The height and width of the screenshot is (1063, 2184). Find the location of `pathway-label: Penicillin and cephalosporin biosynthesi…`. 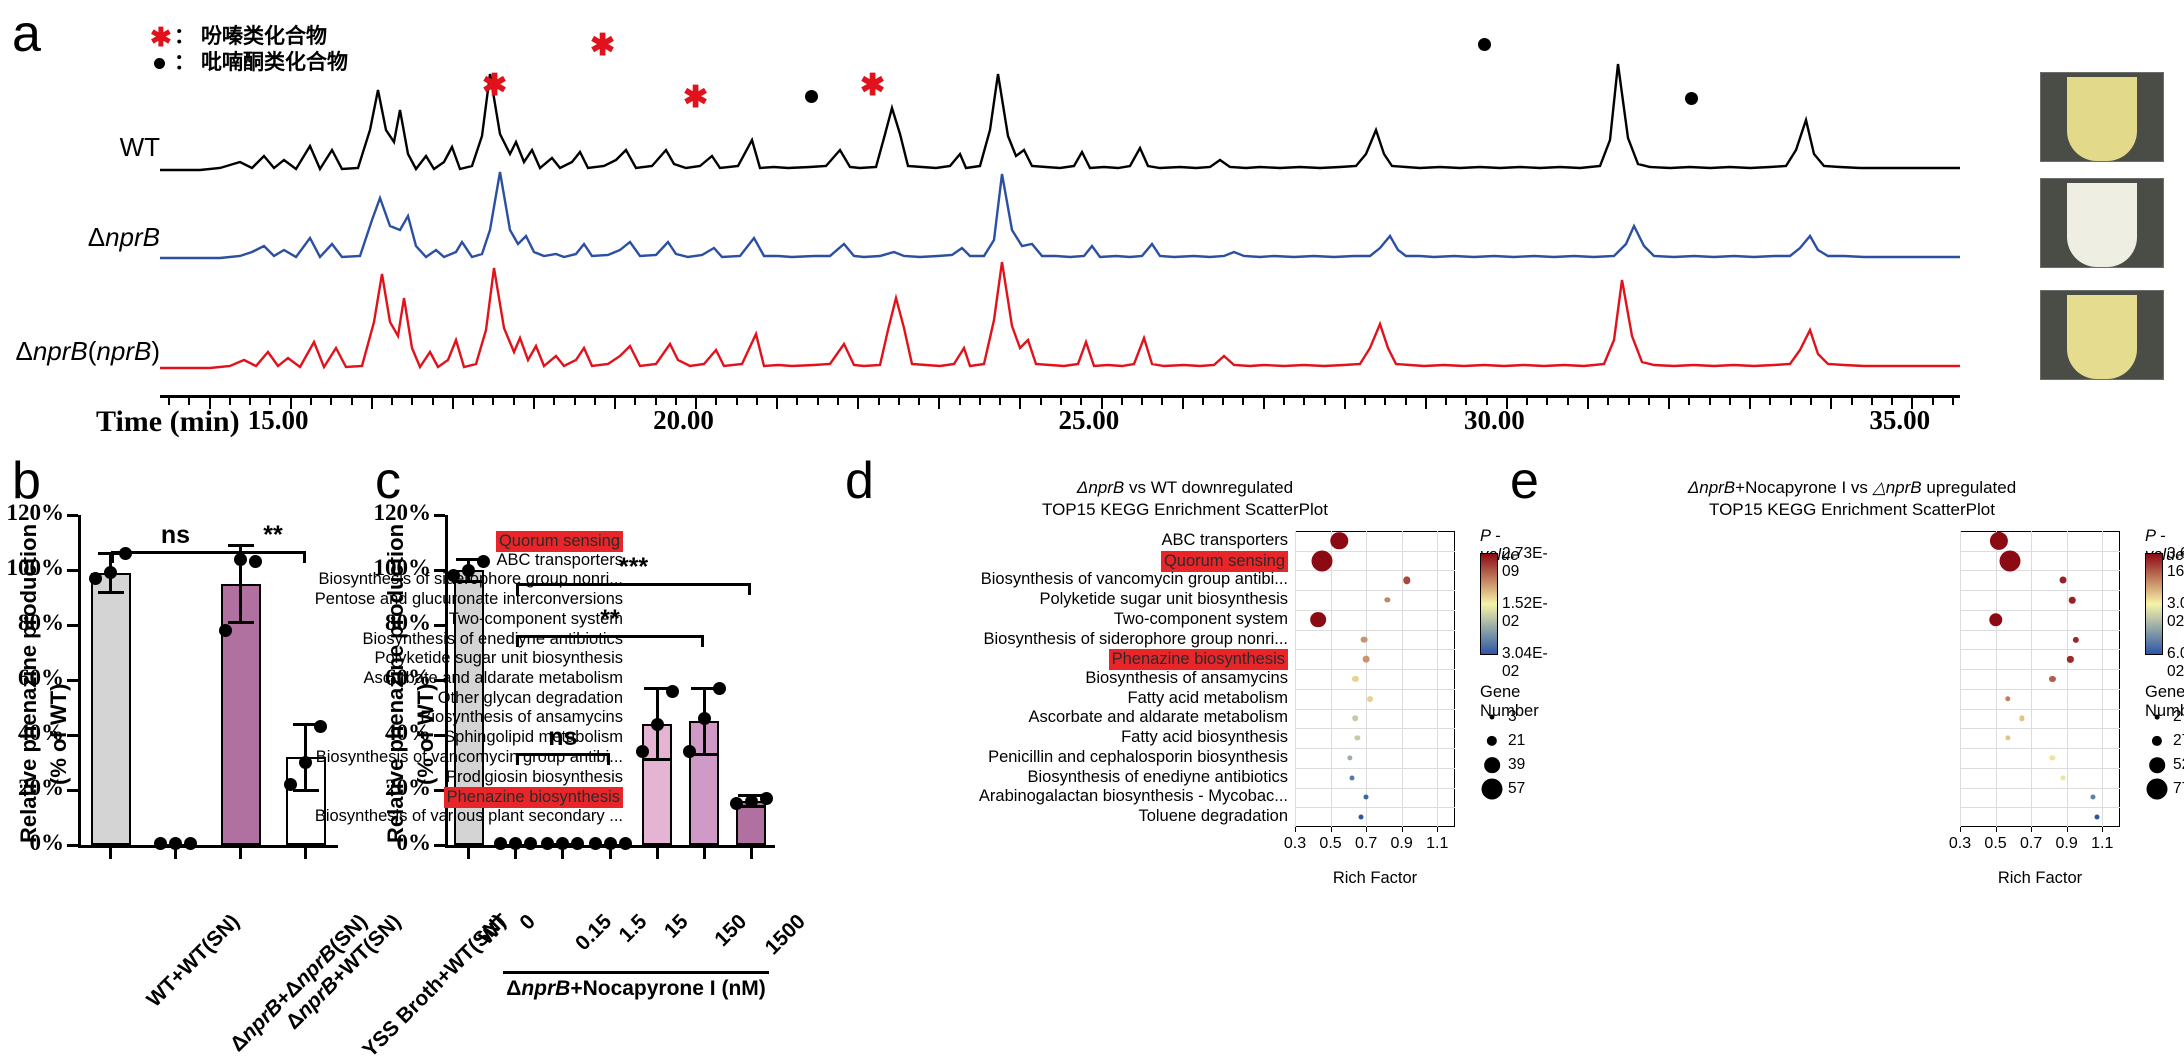

pathway-label: Penicillin and cephalosporin biosynthesi… is located at coordinates (1138, 756).